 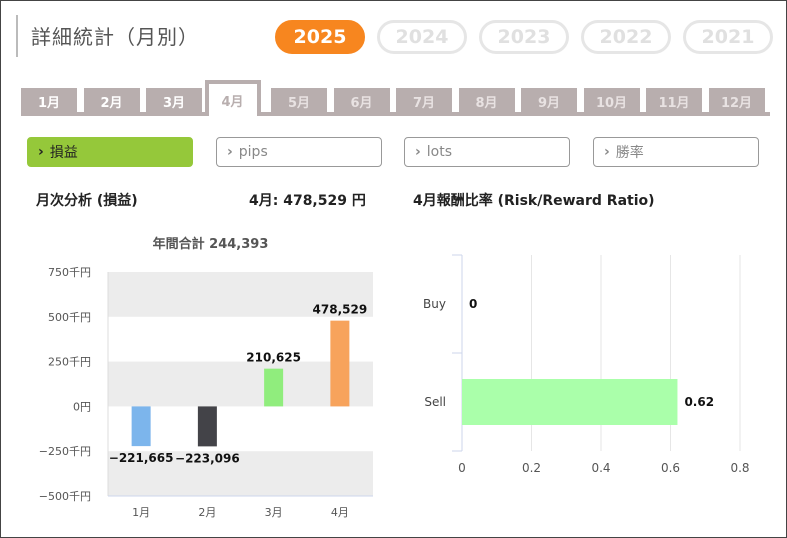 What do you see at coordinates (340, 512) in the screenshot?
I see `x-tick-label: 4月` at bounding box center [340, 512].